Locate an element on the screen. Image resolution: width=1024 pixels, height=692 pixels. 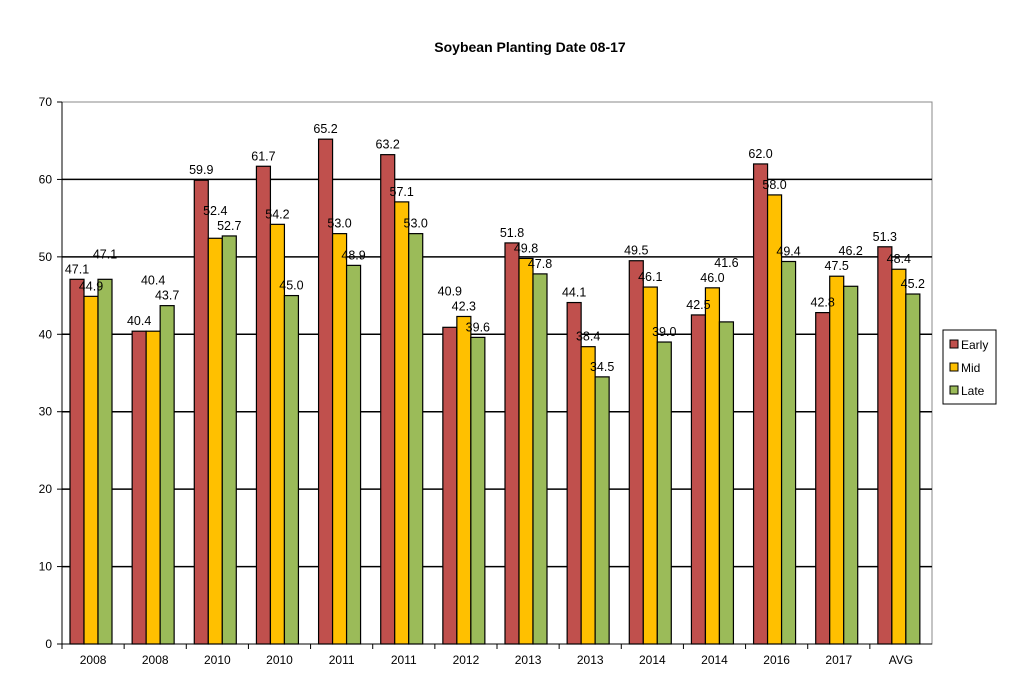
data-label: 65.2 is located at coordinates (325, 129).